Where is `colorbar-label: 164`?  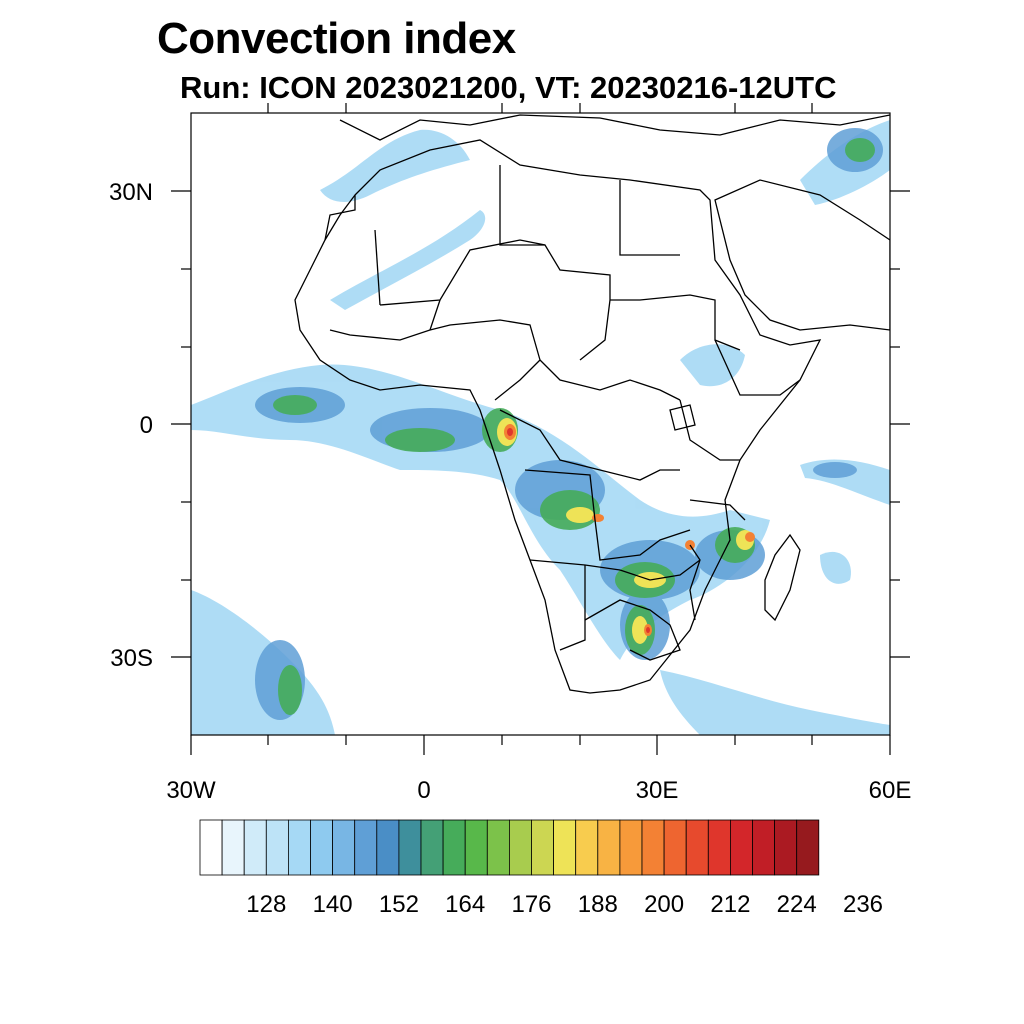
colorbar-label: 164 is located at coordinates (465, 904).